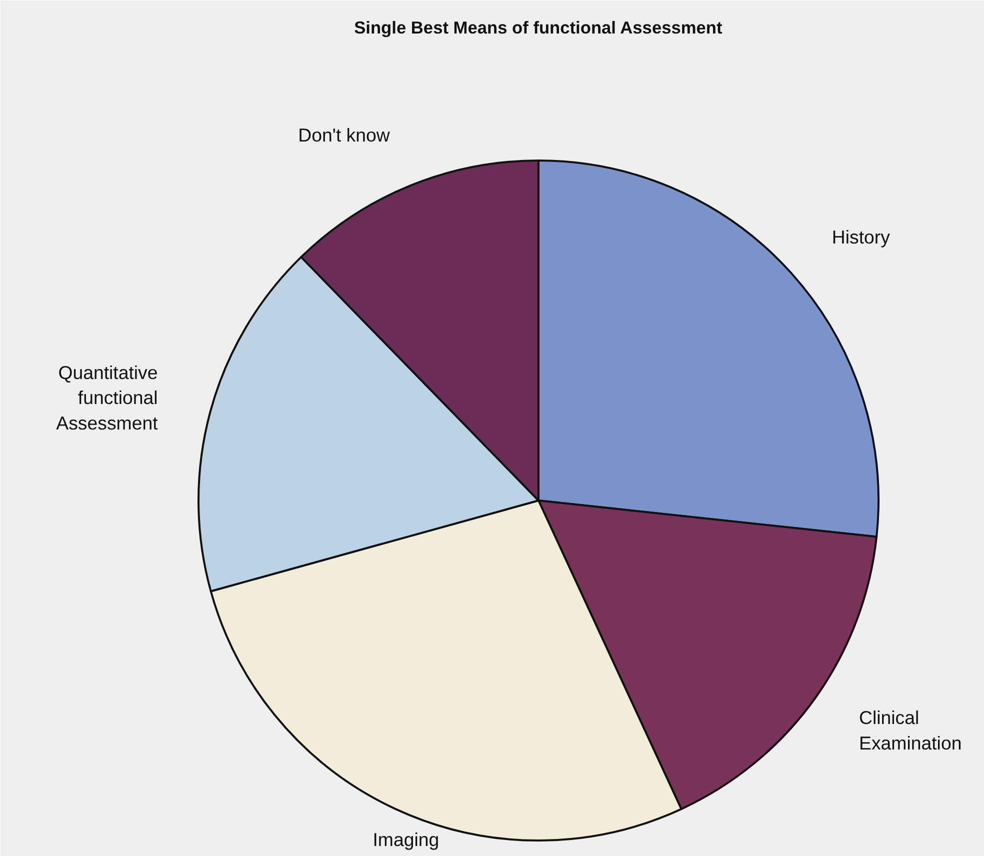 Image resolution: width=984 pixels, height=856 pixels. I want to click on slice-label: Imaging, so click(406, 839).